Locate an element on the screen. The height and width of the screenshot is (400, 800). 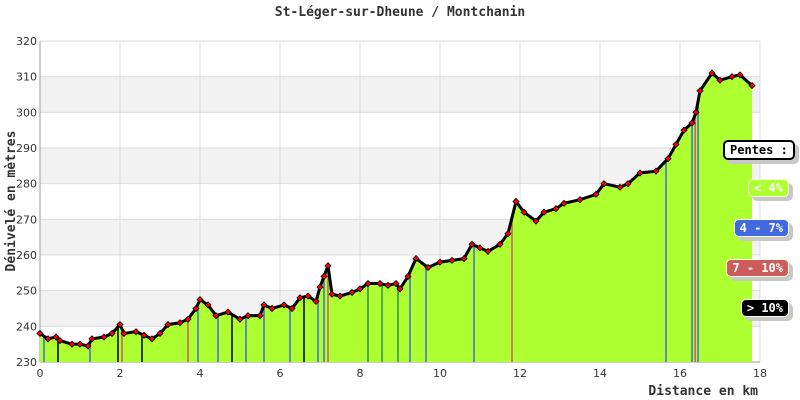
y-tick-label: 260 is located at coordinates (26, 255).